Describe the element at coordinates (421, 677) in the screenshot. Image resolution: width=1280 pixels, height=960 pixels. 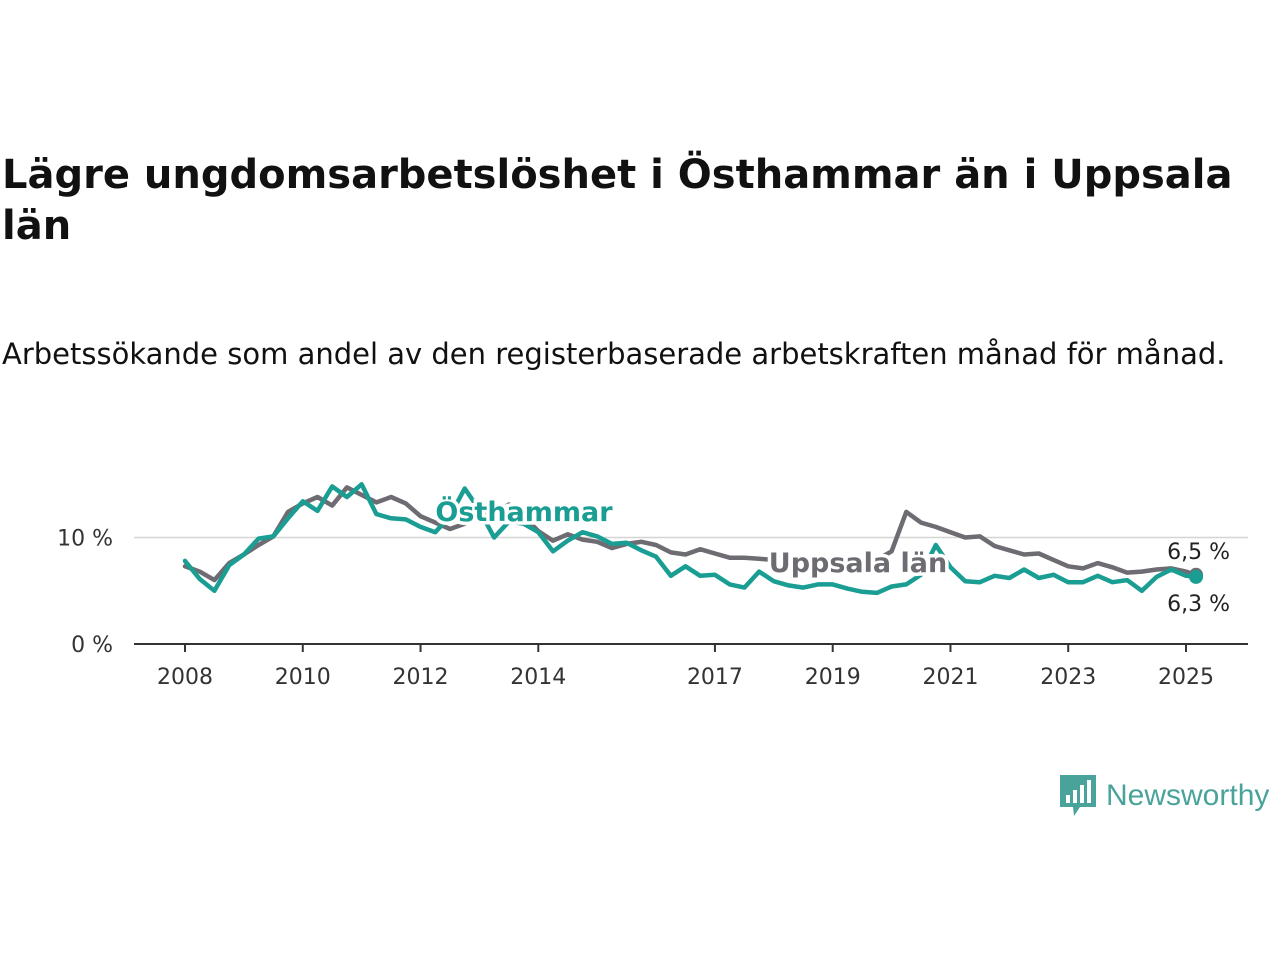
I see `x-tick-label: 2012` at that location.